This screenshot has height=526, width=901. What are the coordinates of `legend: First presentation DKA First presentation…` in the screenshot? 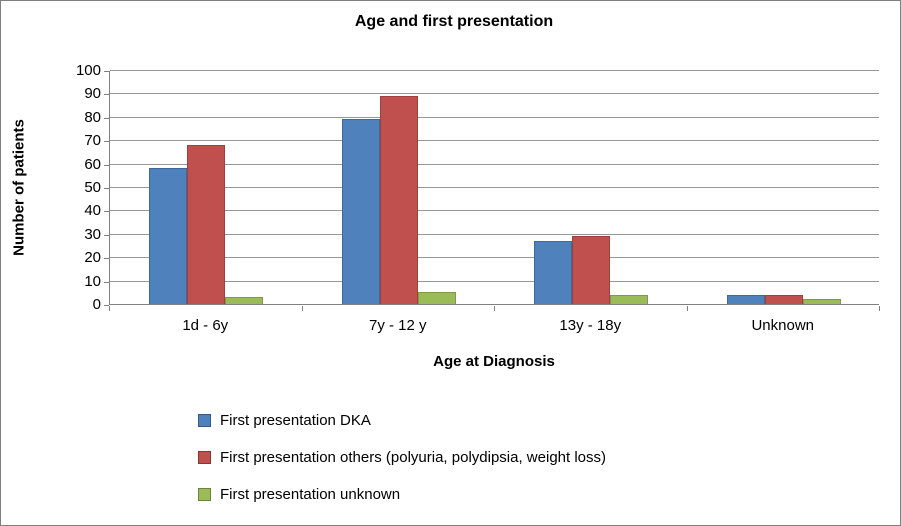 It's located at (402, 466).